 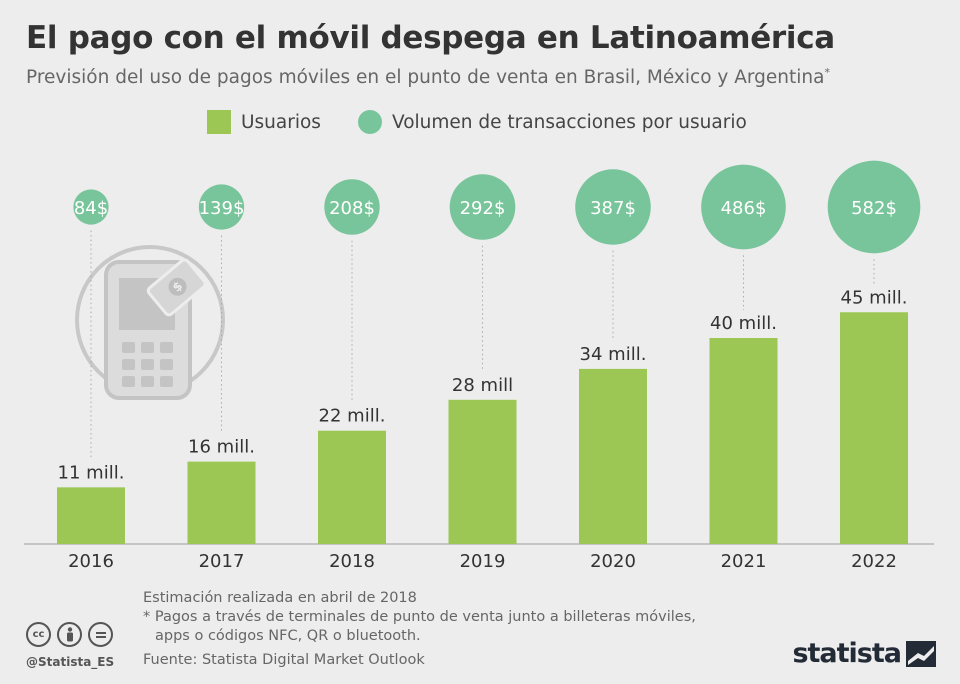 What do you see at coordinates (613, 354) in the screenshot?
I see `bar-value-label: 34 mill.` at bounding box center [613, 354].